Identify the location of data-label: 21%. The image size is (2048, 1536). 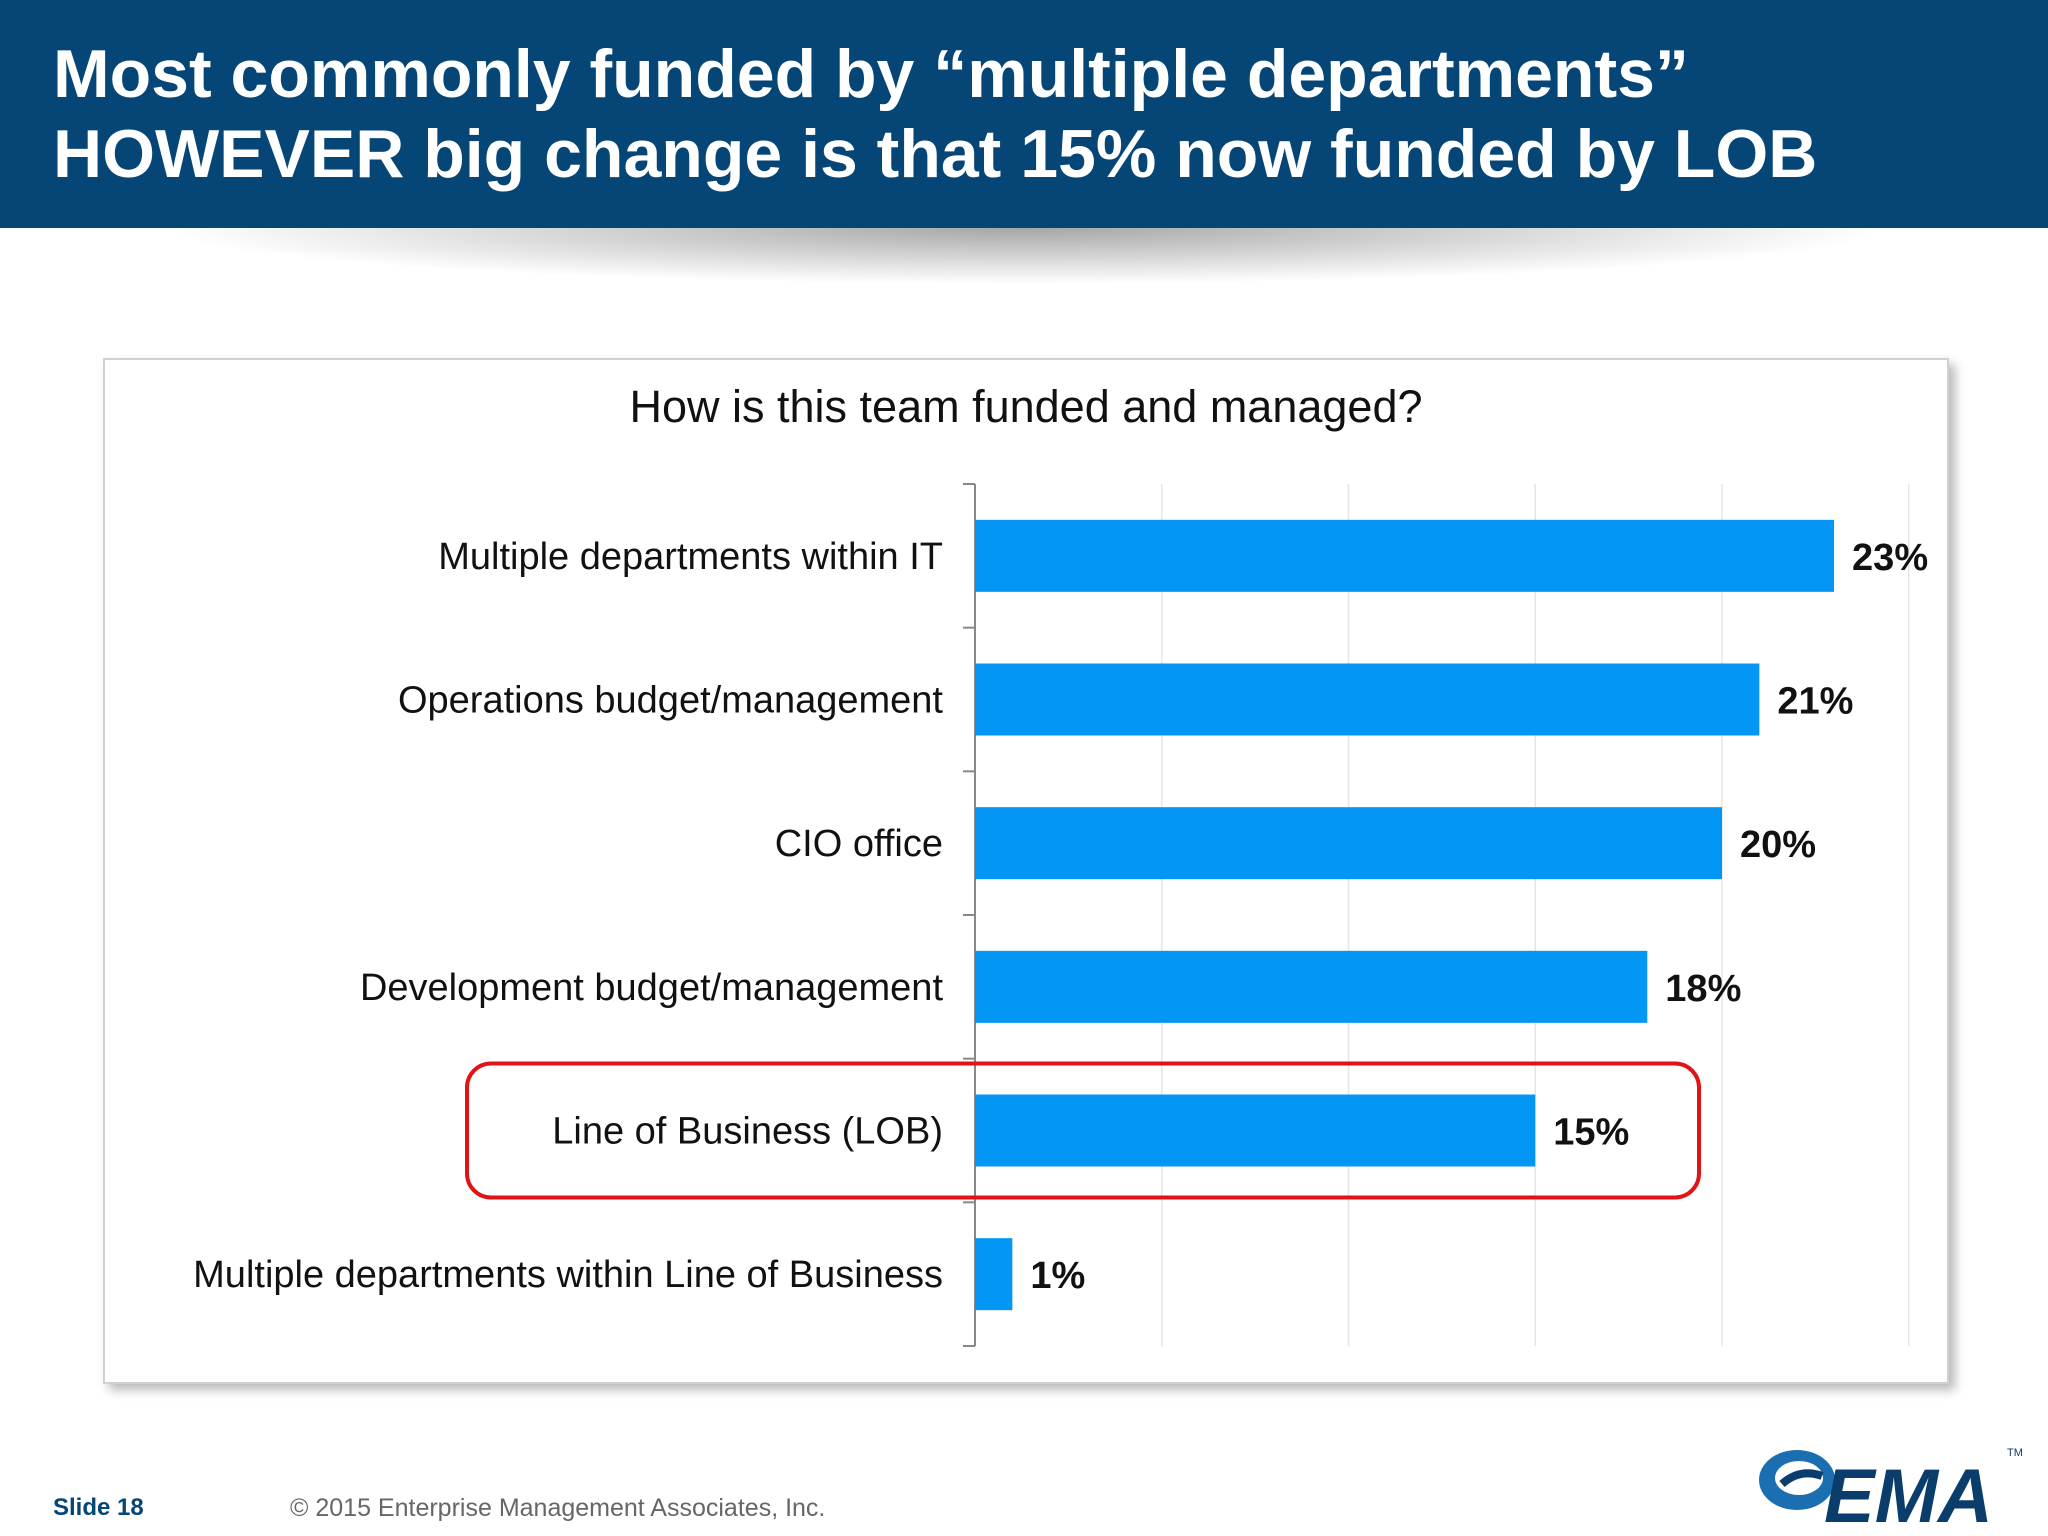
(1815, 702).